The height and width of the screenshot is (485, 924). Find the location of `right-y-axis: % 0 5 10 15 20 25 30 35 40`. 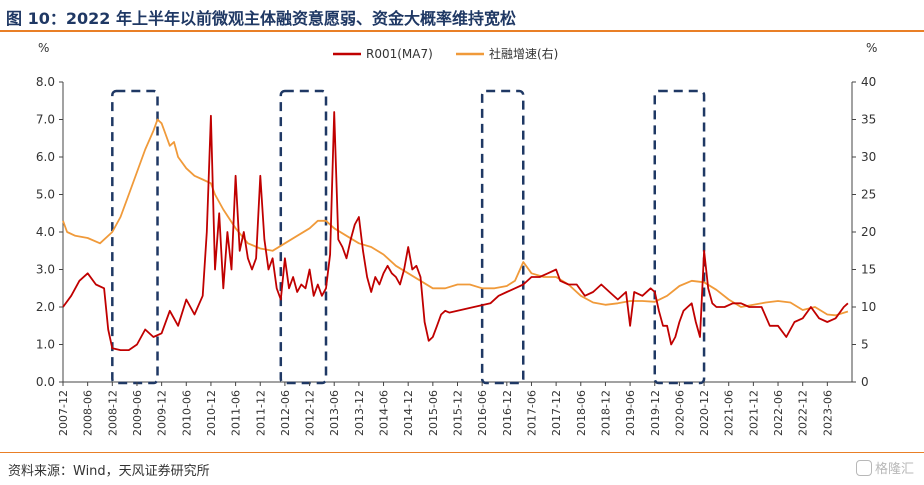

right-y-axis: % 0 5 10 15 20 25 30 35 40 is located at coordinates (864, 215).